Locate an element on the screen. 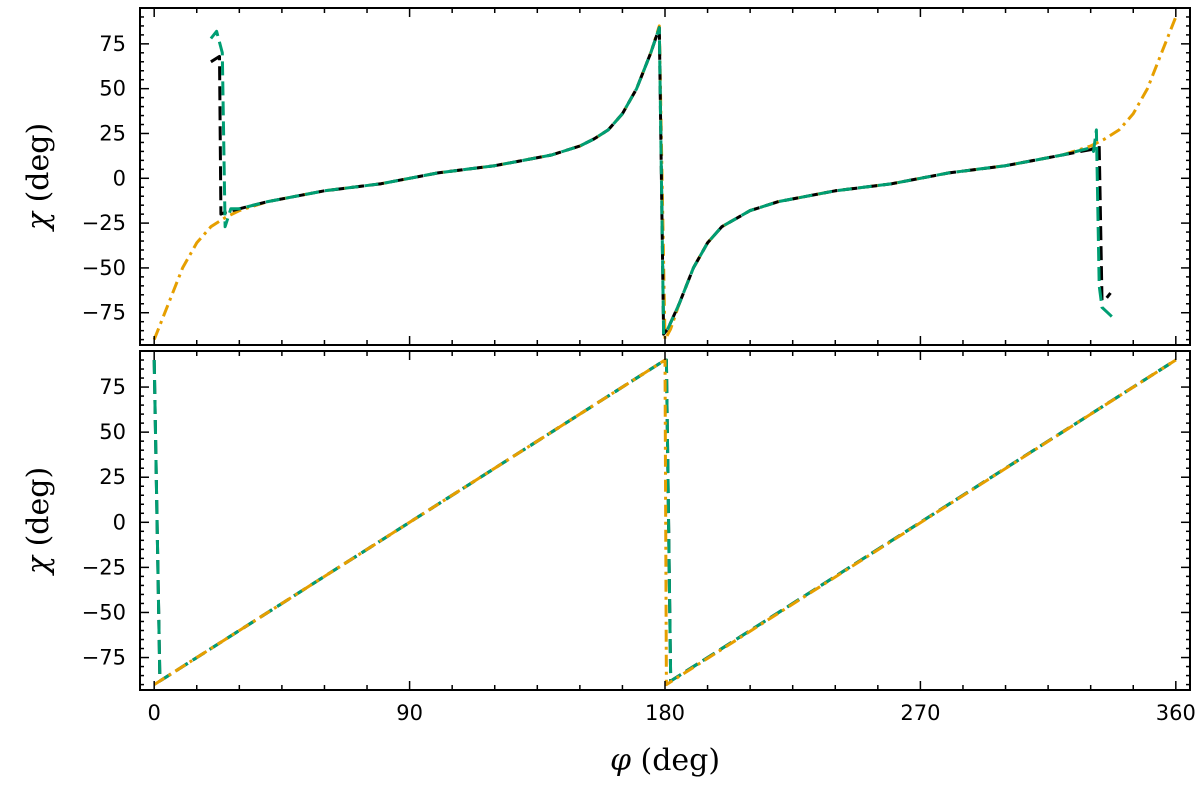 The width and height of the screenshot is (1200, 793). x-tick-label: 270 is located at coordinates (920, 713).